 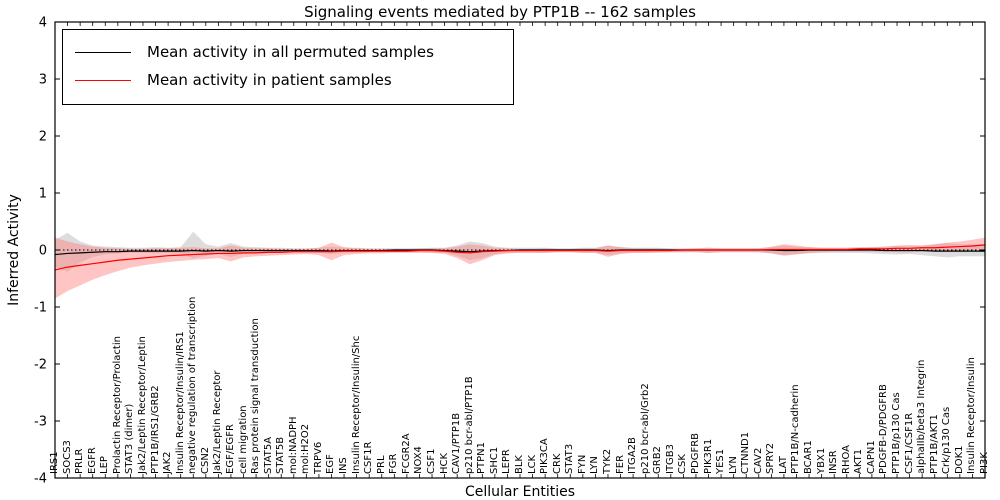 I want to click on y-axis-label: Inferred Activity, so click(x=14, y=250).